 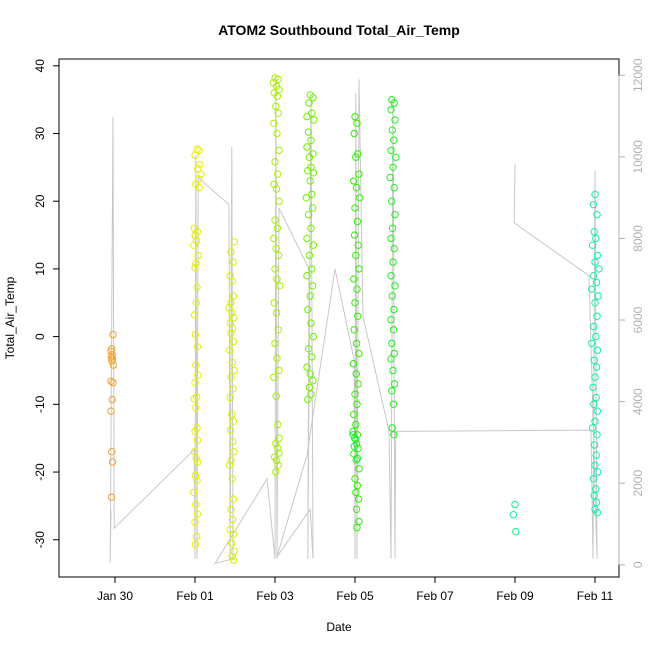 What do you see at coordinates (638, 319) in the screenshot?
I see `y2-tick-label: 6000` at bounding box center [638, 319].